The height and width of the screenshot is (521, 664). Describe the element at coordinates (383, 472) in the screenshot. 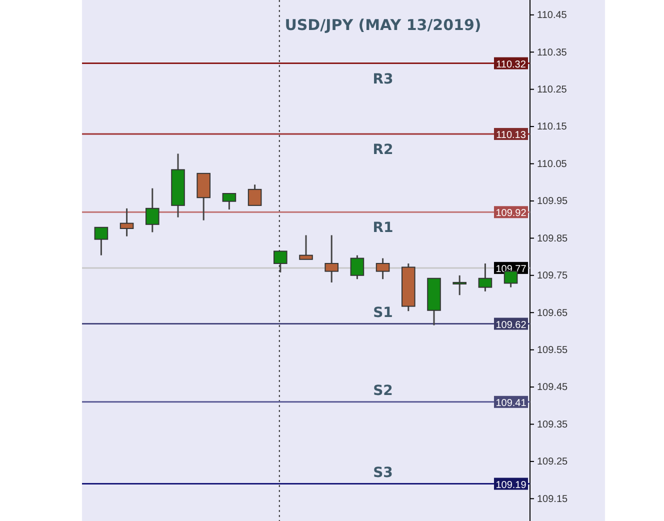

I see `ref-line-label: S3` at that location.